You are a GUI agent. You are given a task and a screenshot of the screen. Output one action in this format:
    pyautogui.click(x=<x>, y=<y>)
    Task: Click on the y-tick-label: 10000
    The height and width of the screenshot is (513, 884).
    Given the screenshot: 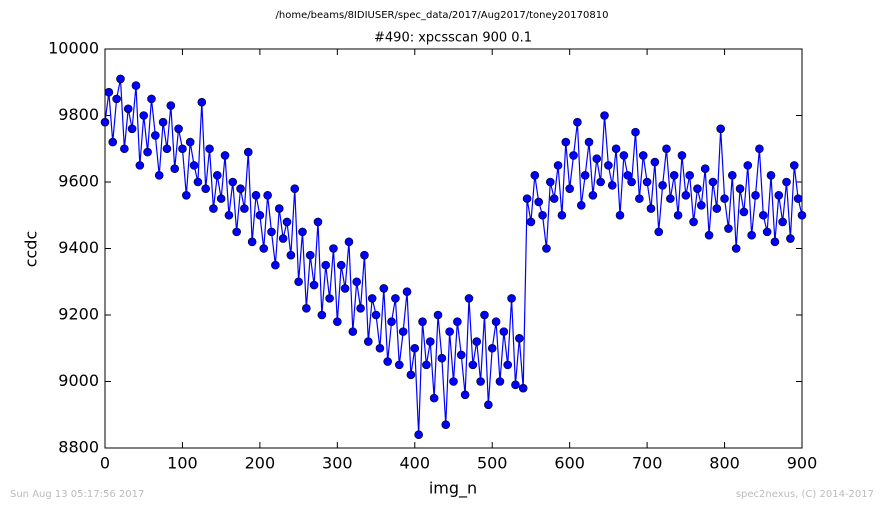 What is the action you would take?
    pyautogui.click(x=73, y=48)
    